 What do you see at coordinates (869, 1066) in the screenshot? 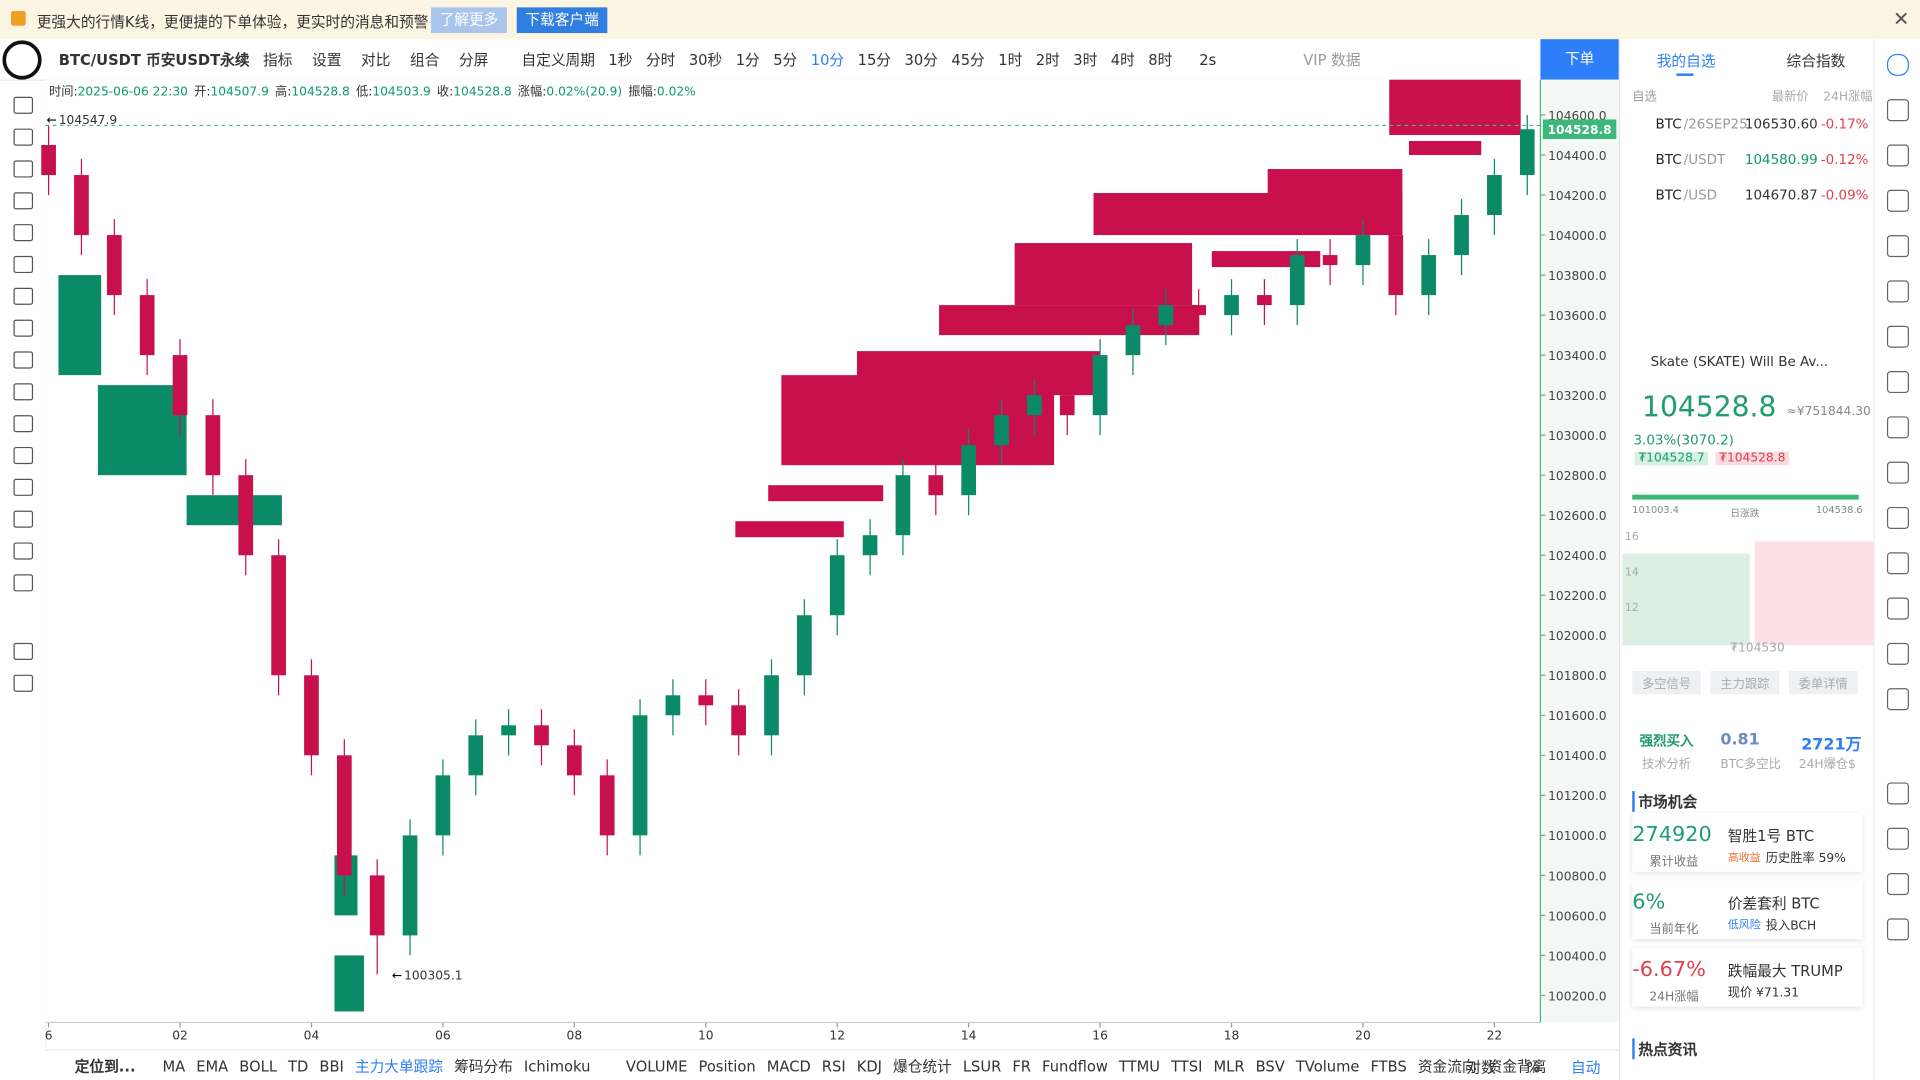
I see `indicator: KDJ` at bounding box center [869, 1066].